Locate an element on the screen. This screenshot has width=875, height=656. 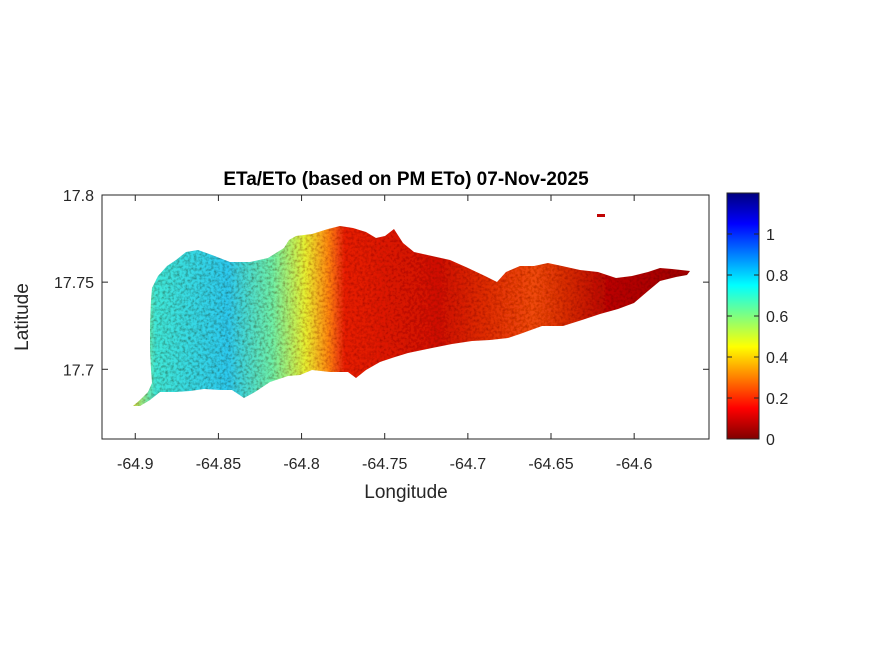
colorbar-tick-label: 0.8 is located at coordinates (777, 276).